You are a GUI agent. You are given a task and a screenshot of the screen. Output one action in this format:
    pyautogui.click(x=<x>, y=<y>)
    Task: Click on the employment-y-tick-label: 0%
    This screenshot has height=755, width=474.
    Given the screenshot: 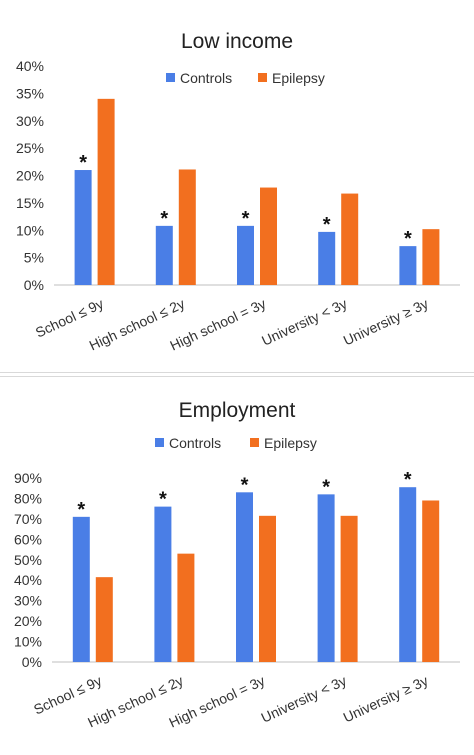 What is the action you would take?
    pyautogui.click(x=32, y=662)
    